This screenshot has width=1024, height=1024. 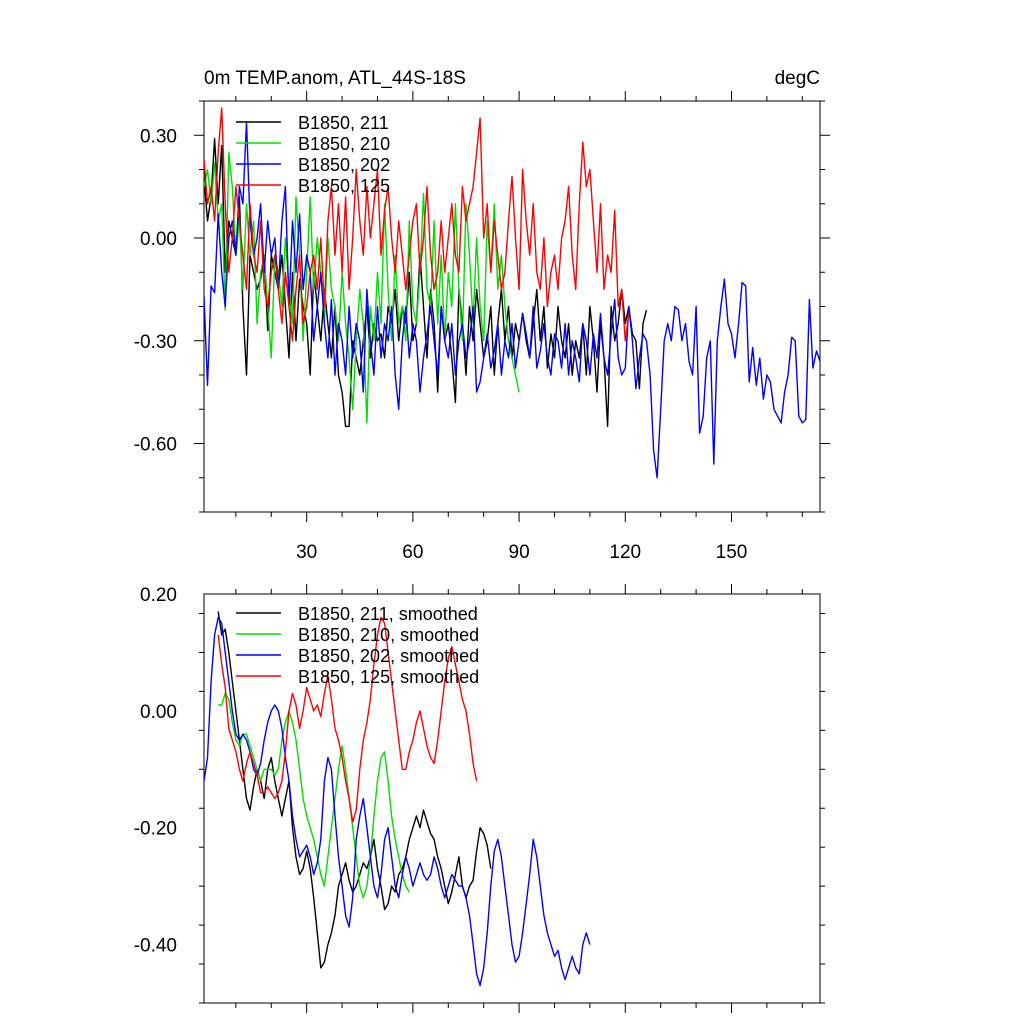 I want to click on legend-label: B1850, 125, so click(x=344, y=186).